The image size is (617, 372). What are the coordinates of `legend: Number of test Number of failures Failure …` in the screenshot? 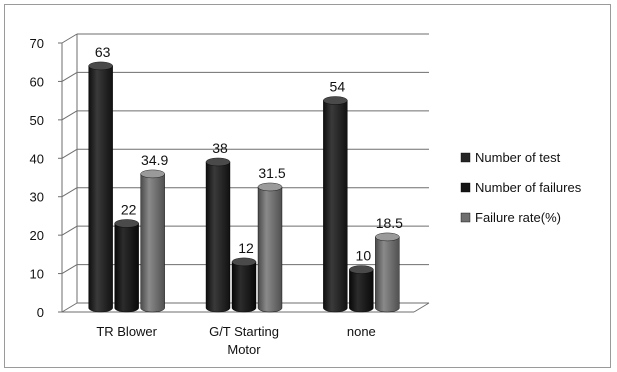 It's located at (521, 187).